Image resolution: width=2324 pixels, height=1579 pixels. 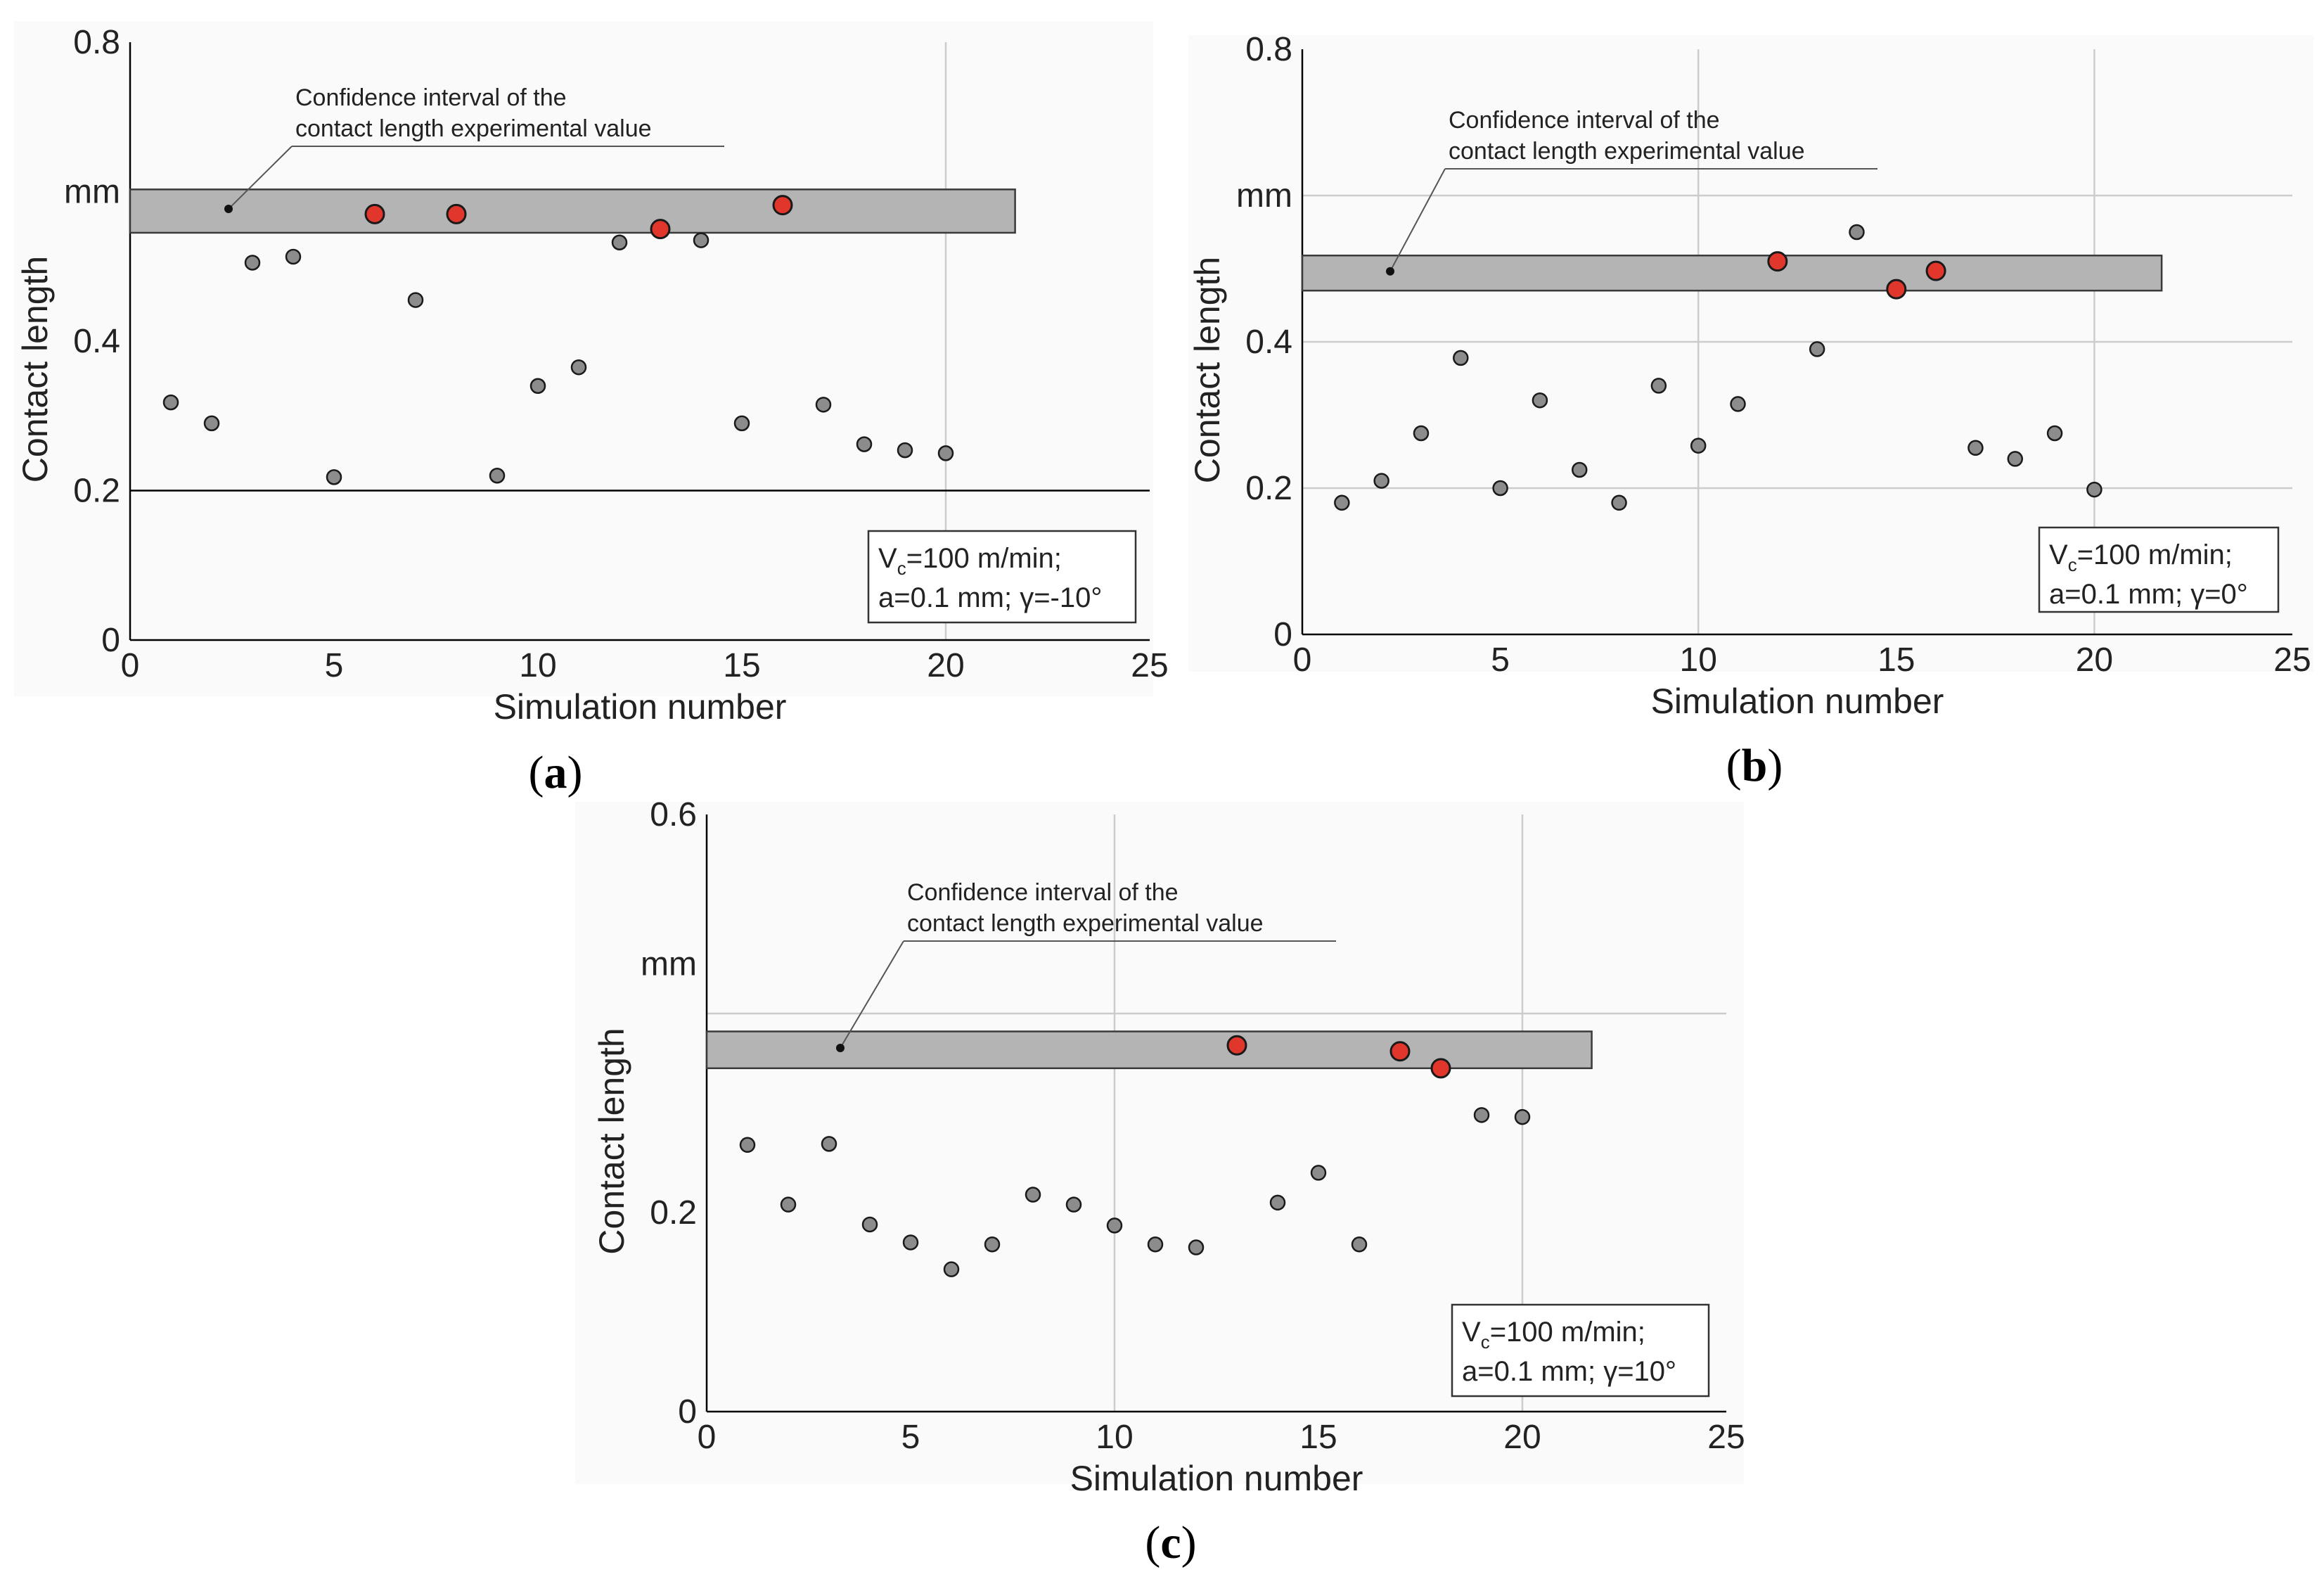 I want to click on panel-label-letter: a, so click(x=555, y=772).